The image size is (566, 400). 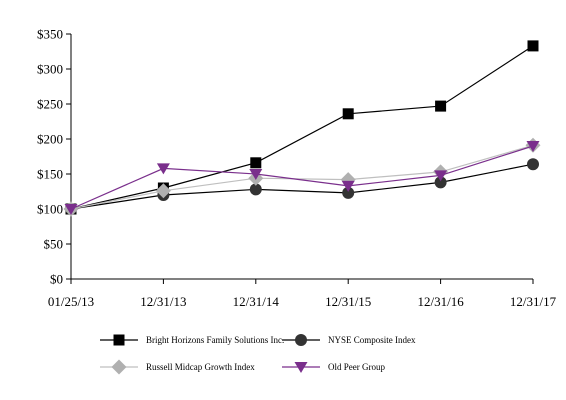 What do you see at coordinates (50, 104) in the screenshot?
I see `y-tick-label: $250` at bounding box center [50, 104].